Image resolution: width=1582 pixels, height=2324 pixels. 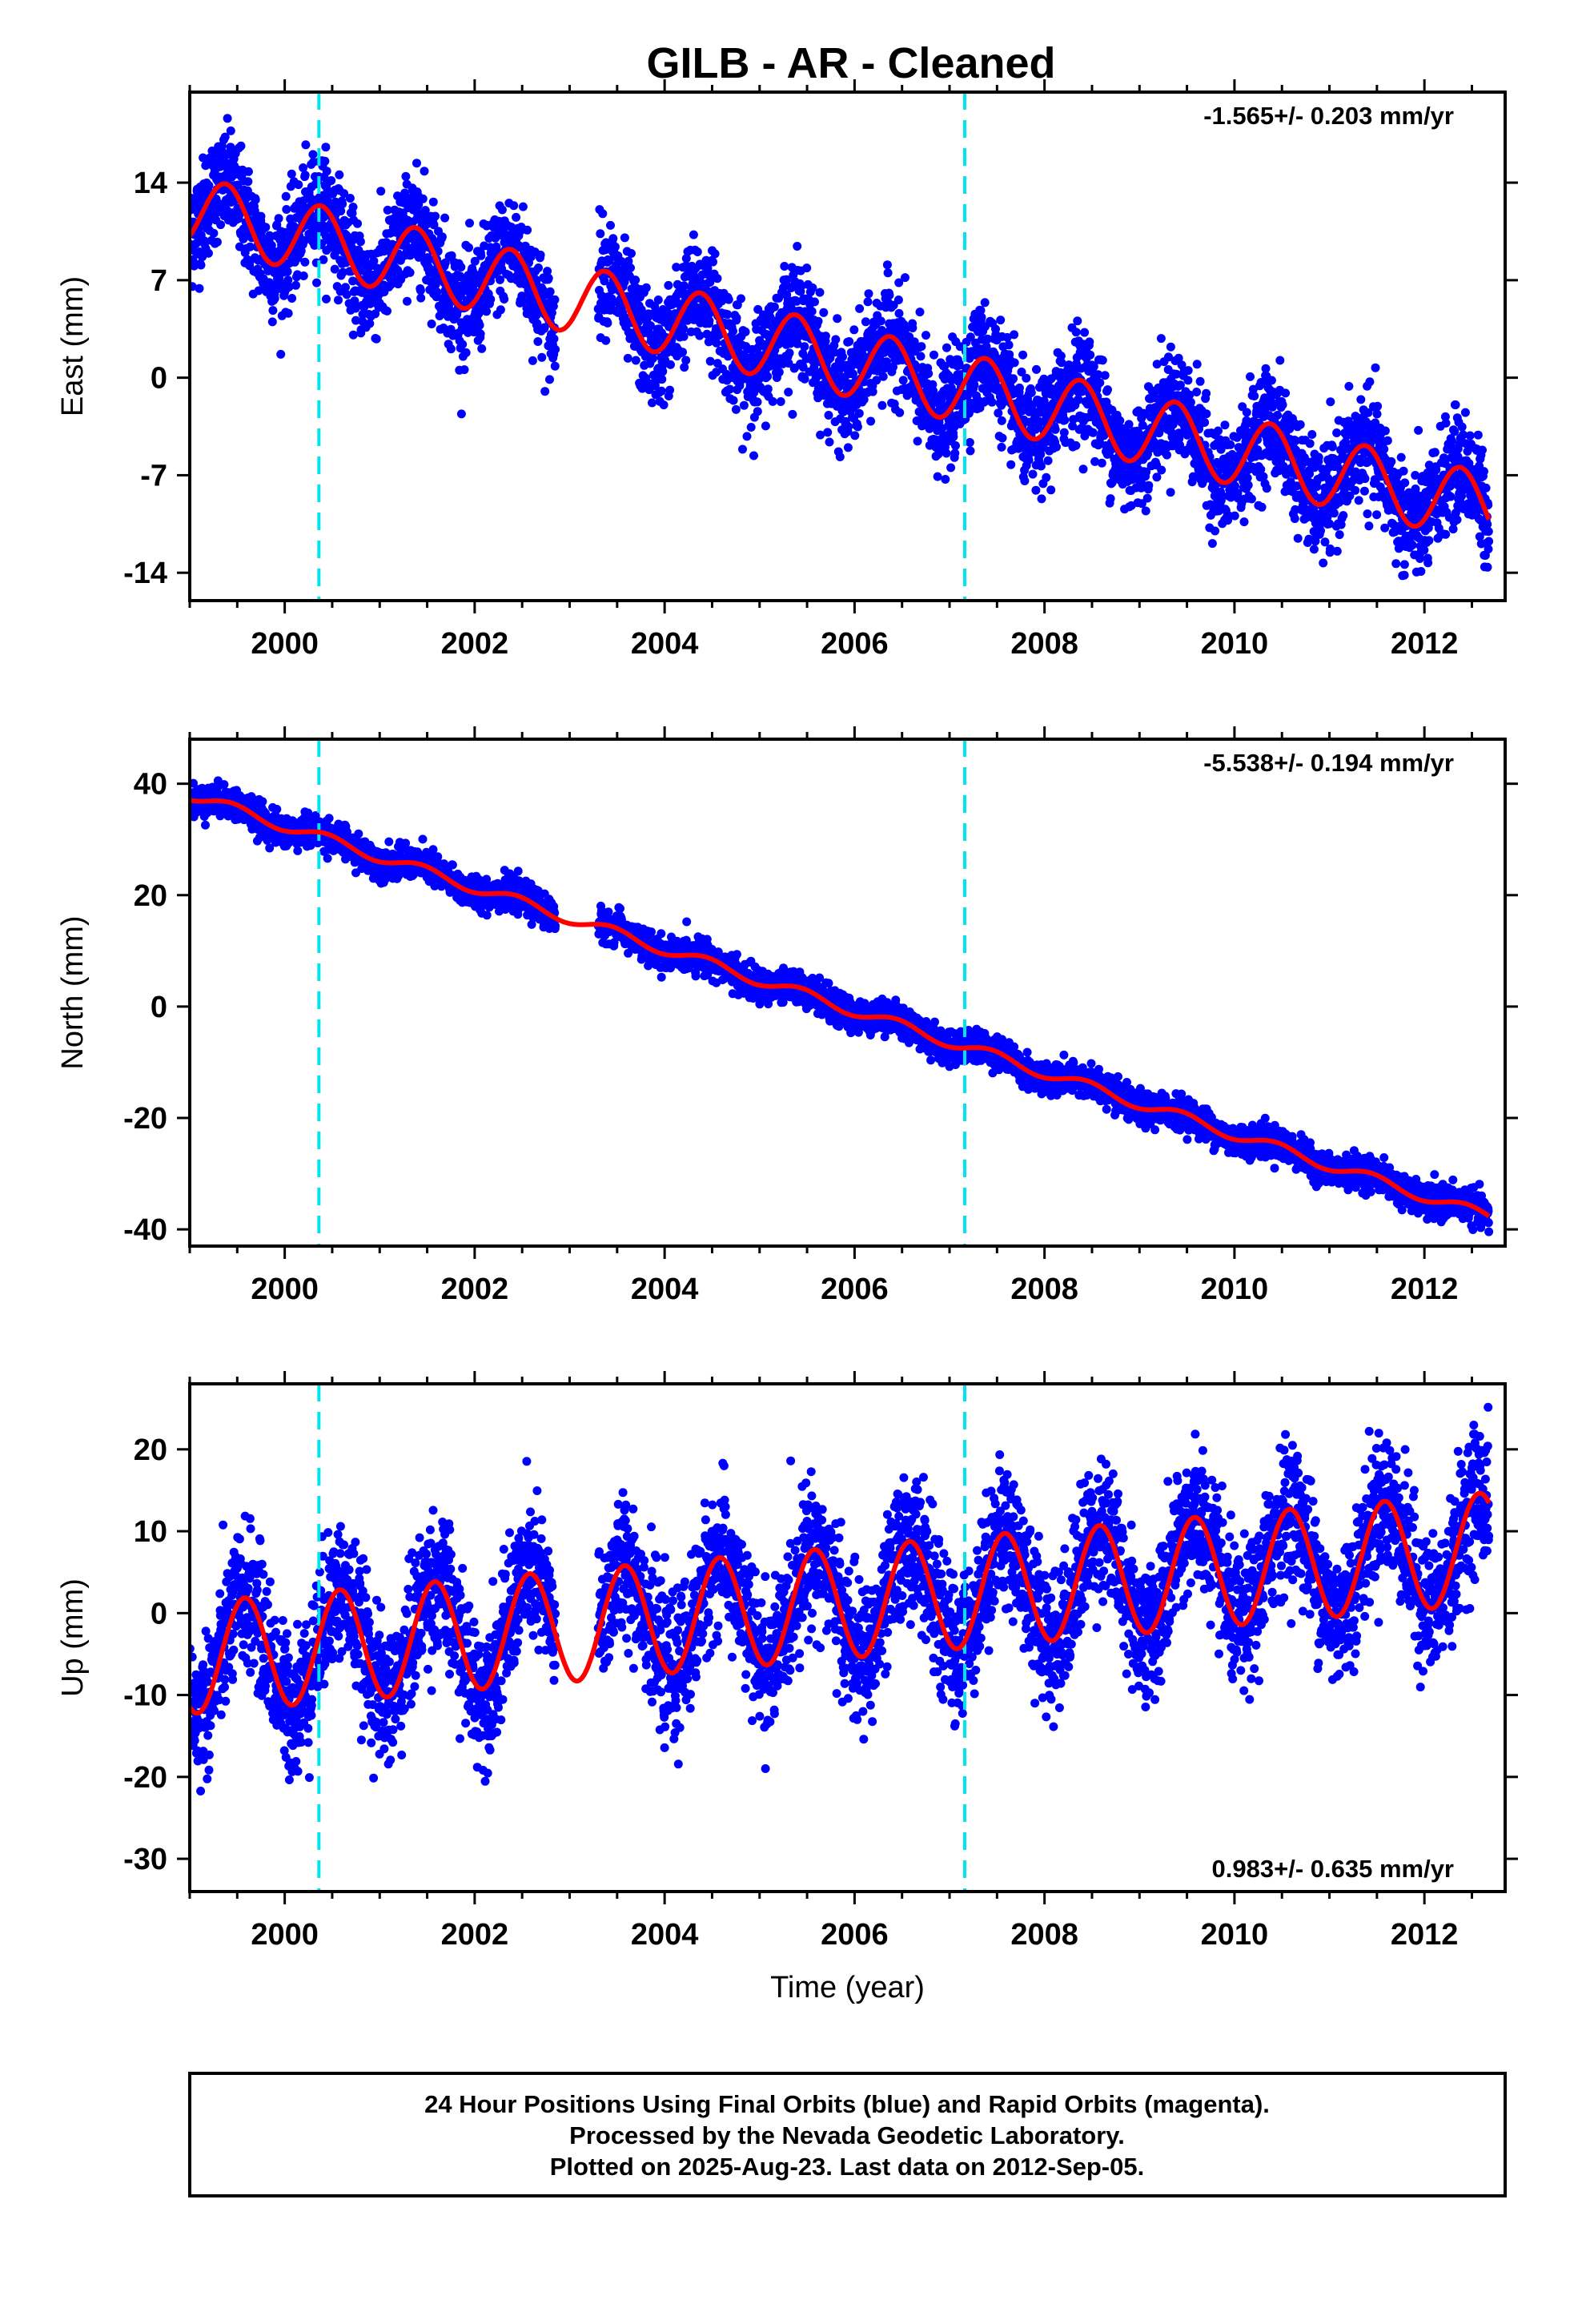 What do you see at coordinates (684, 336) in the screenshot?
I see `east-point-1901` at bounding box center [684, 336].